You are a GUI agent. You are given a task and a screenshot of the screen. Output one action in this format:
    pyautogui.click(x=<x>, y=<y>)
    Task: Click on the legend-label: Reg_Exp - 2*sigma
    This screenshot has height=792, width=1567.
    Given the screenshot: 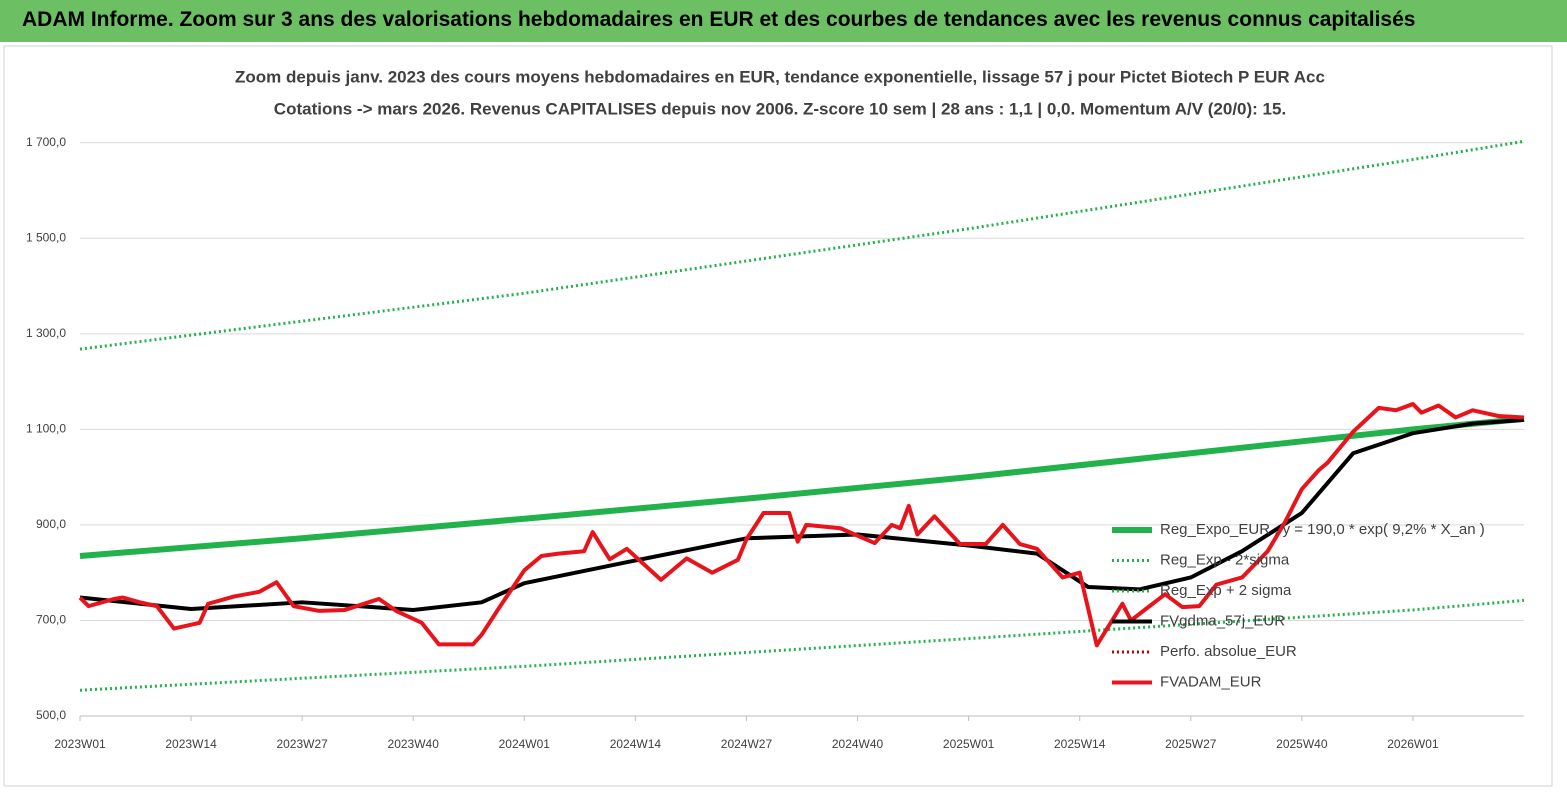 What is the action you would take?
    pyautogui.click(x=1225, y=559)
    